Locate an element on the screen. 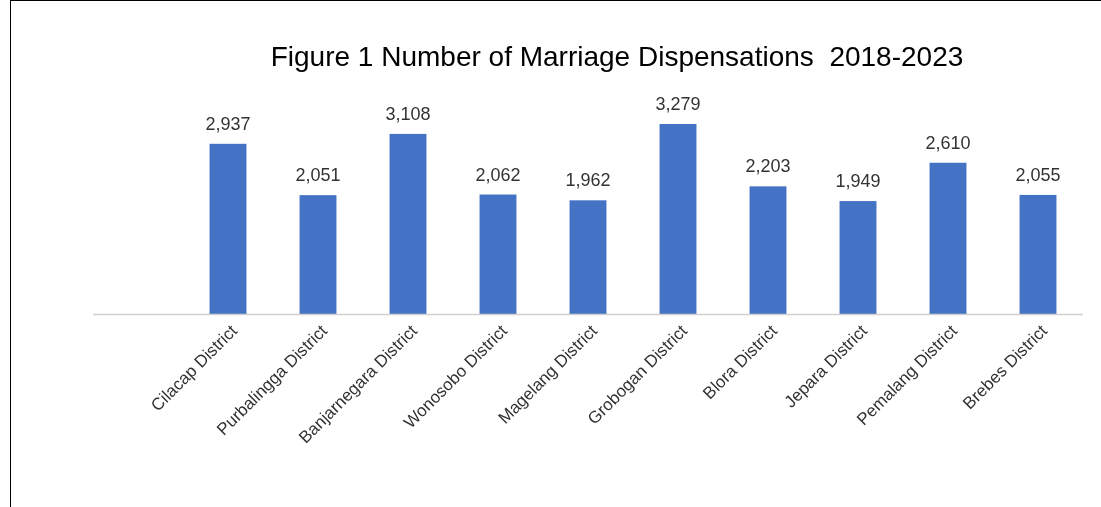  data-label: 2,203 is located at coordinates (768, 166).